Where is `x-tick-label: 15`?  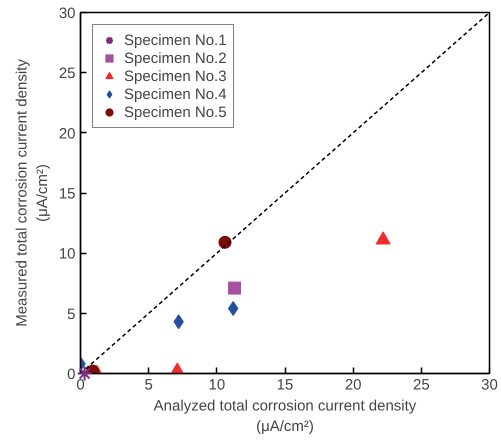 x-tick-label: 15 is located at coordinates (285, 385).